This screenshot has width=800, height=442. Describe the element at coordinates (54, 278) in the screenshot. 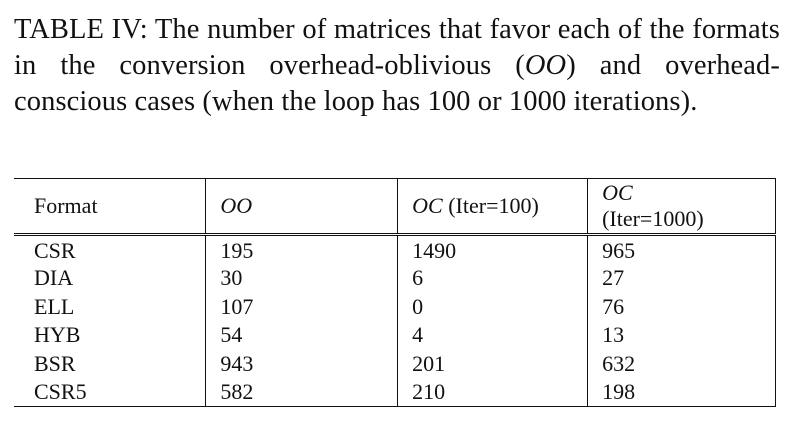

I see `cell-format: DIA` at that location.